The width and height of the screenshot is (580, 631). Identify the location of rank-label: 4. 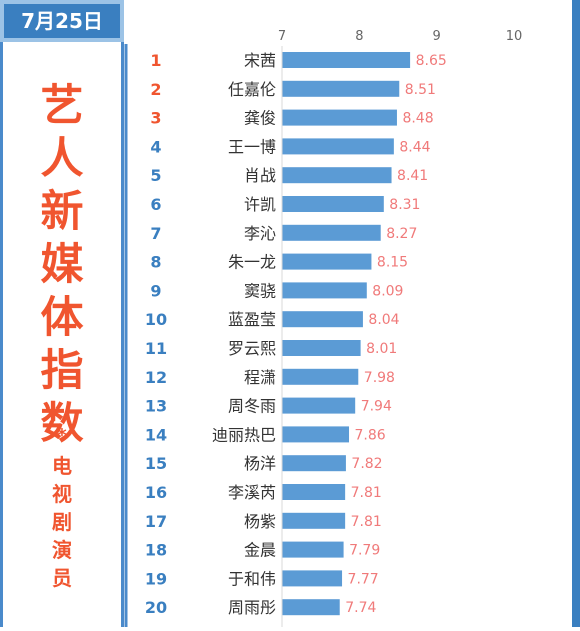
(155, 146).